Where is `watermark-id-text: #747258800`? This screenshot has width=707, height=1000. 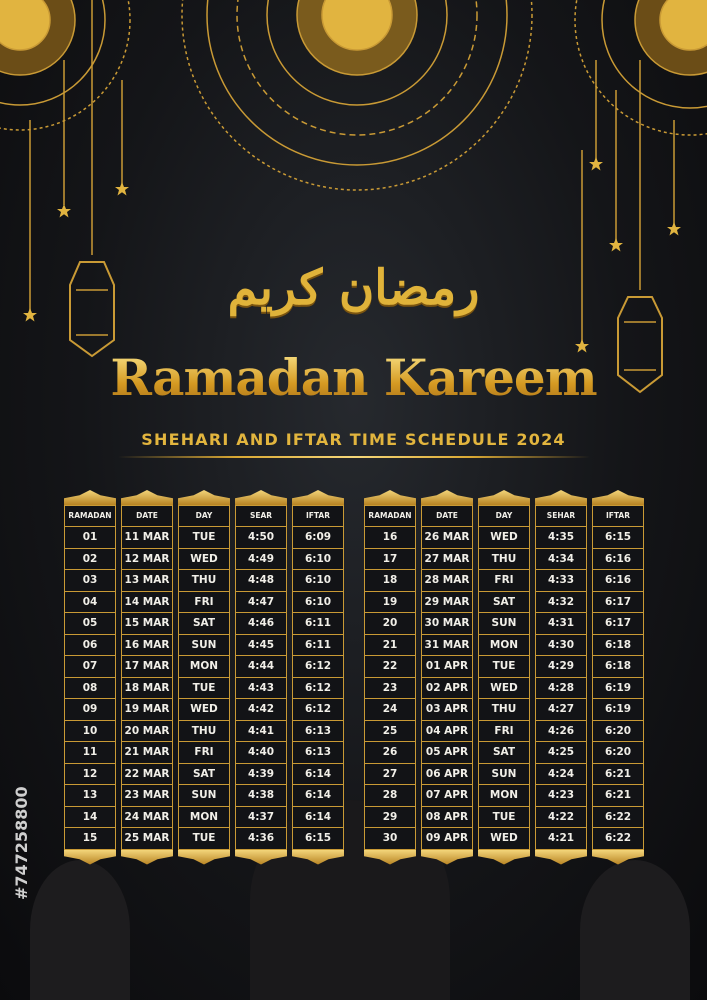
watermark-id-text: #747258800 is located at coordinates (21, 843).